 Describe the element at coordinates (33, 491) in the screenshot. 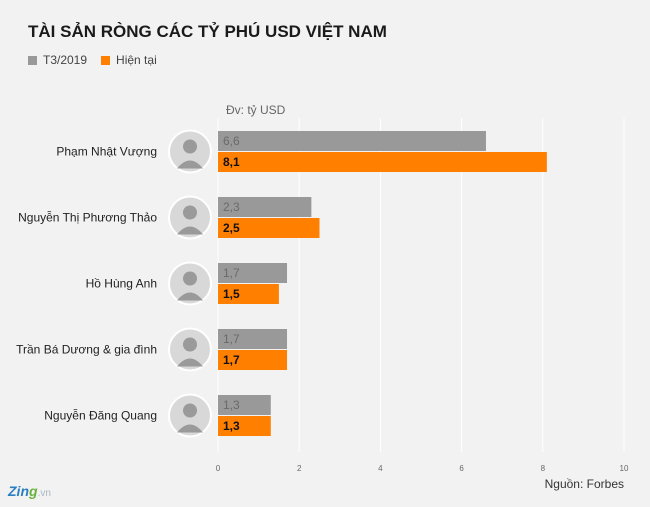

I see `brand-logo-g: g` at that location.